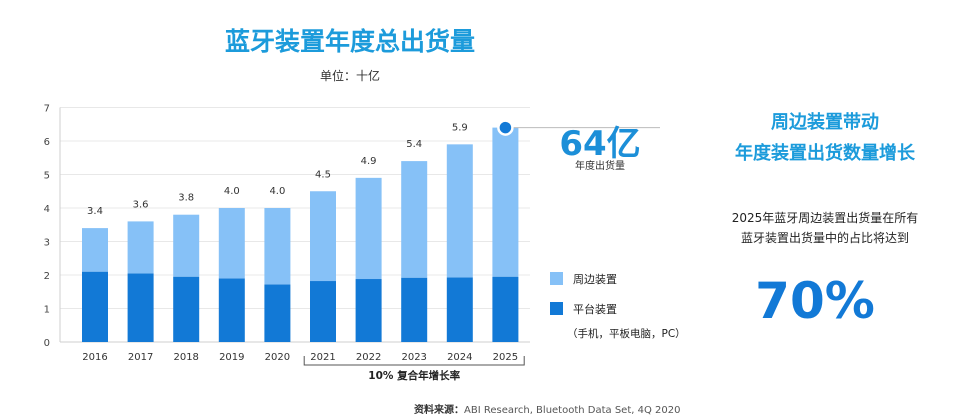  What do you see at coordinates (459, 211) in the screenshot?
I see `bar-2024-周边装置` at bounding box center [459, 211].